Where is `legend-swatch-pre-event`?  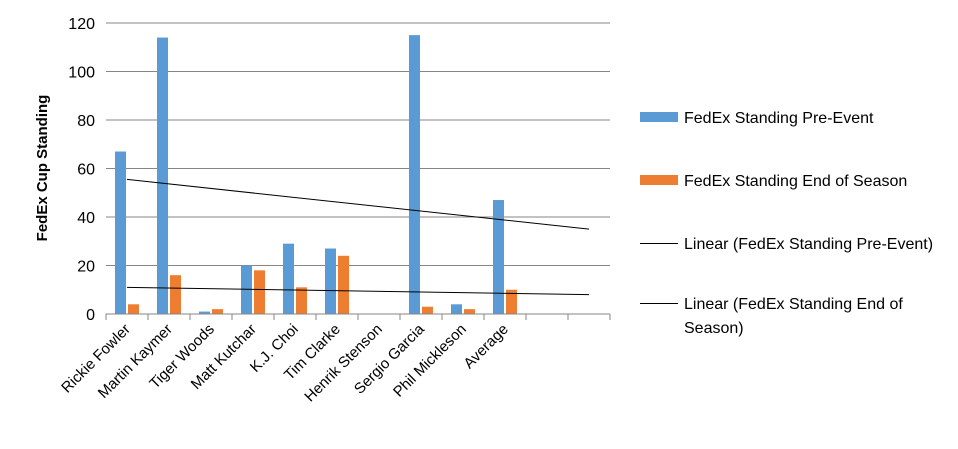 legend-swatch-pre-event is located at coordinates (659, 117).